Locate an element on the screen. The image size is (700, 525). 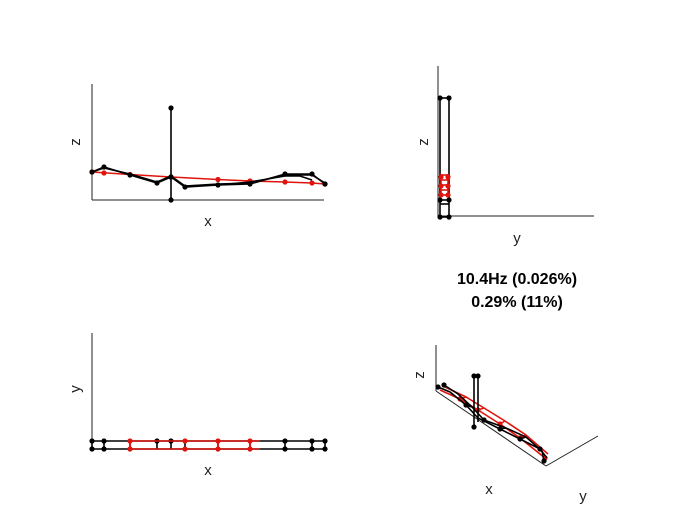
view-xy: x y is located at coordinates (197, 406).